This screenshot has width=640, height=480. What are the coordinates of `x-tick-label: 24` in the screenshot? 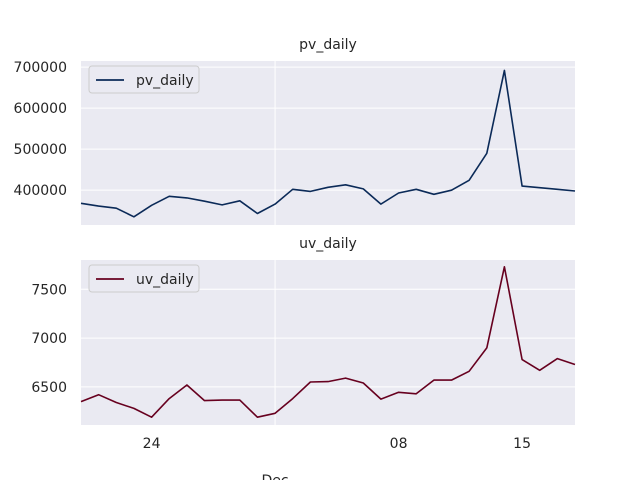 It's located at (152, 444).